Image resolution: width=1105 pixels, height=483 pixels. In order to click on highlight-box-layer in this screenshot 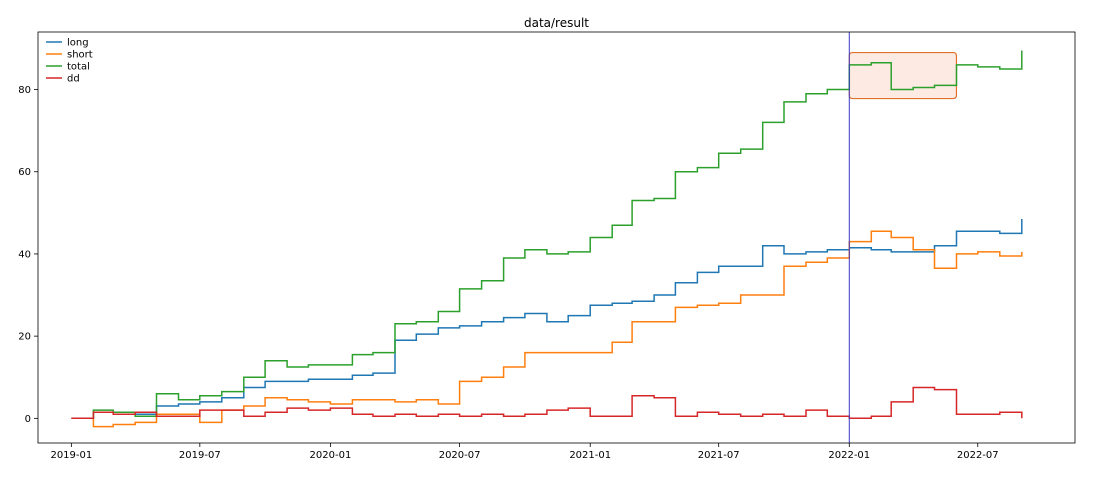, I will do `click(903, 75)`.